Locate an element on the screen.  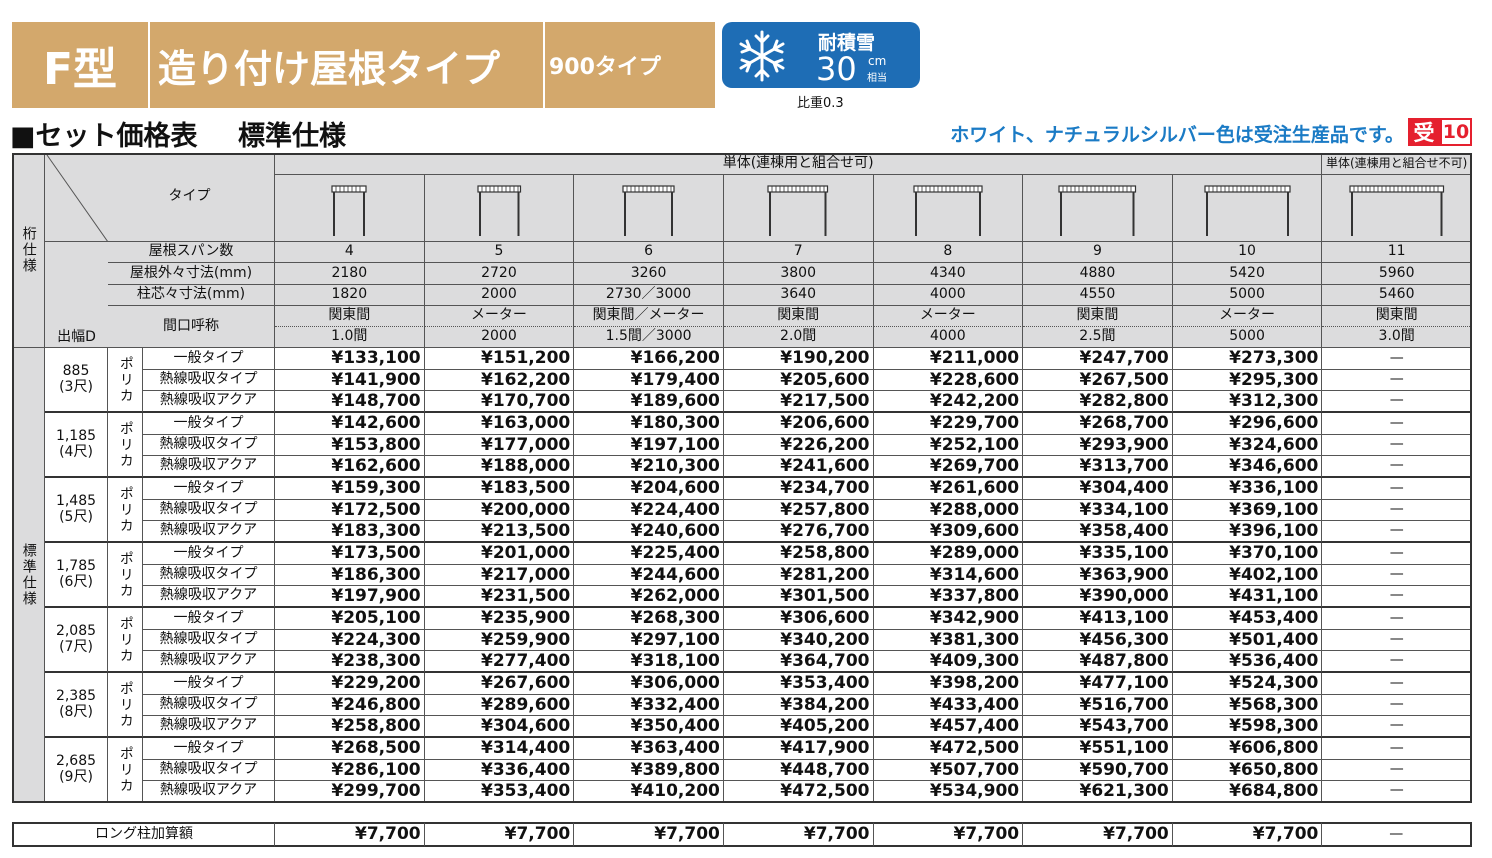
price: ¥297,100 is located at coordinates (649, 640).